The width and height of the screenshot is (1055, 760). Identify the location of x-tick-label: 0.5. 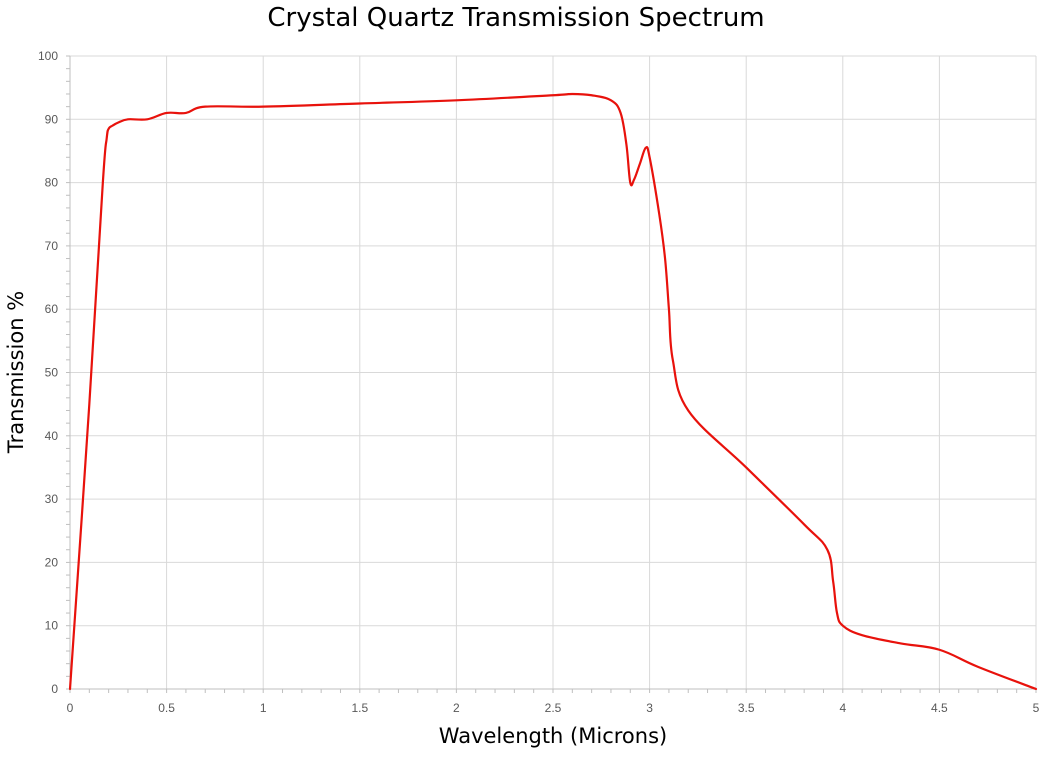
(166, 708).